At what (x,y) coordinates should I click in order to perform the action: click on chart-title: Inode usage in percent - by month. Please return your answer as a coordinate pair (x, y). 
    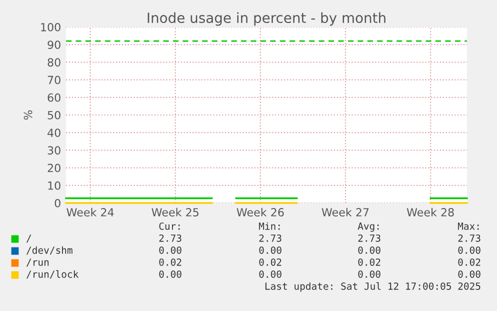
    Looking at the image, I should click on (267, 19).